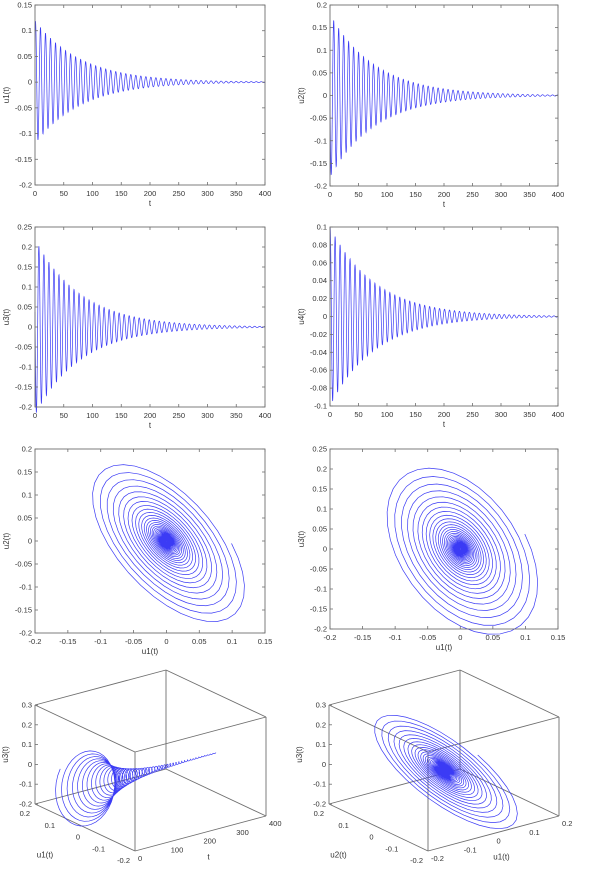  I want to click on z-tick-label: 0.3, so click(27, 705).